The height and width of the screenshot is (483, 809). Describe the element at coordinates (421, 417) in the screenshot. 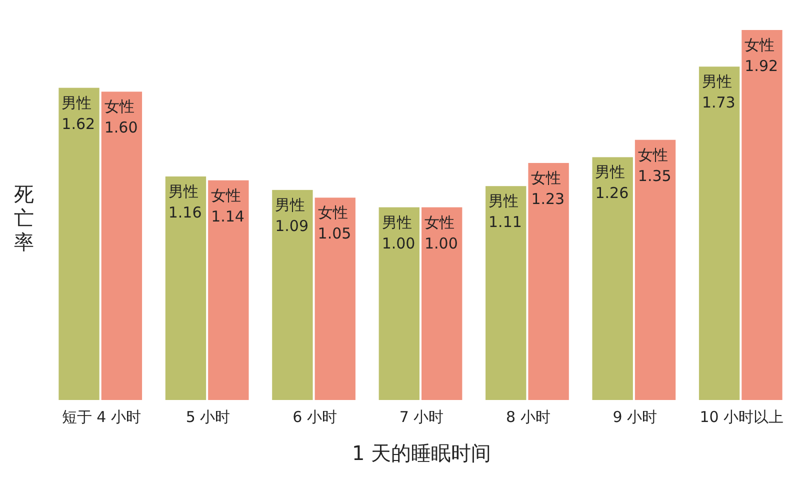

I see `x-tick-label: 7 小时` at that location.